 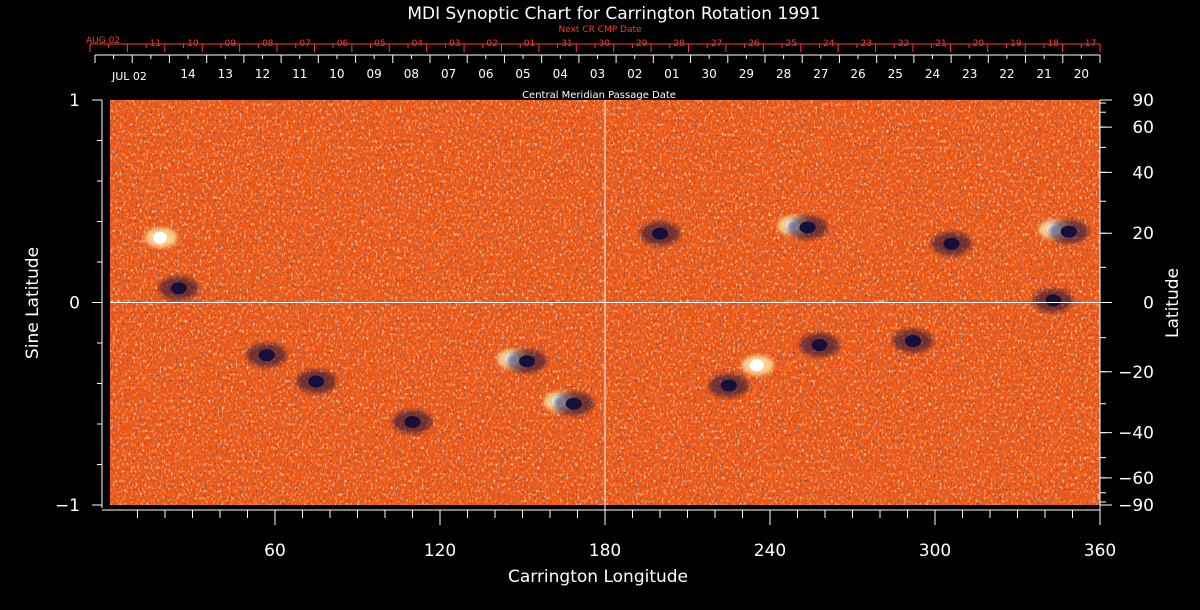 What do you see at coordinates (418, 44) in the screenshot?
I see `next-day-label: 04` at bounding box center [418, 44].